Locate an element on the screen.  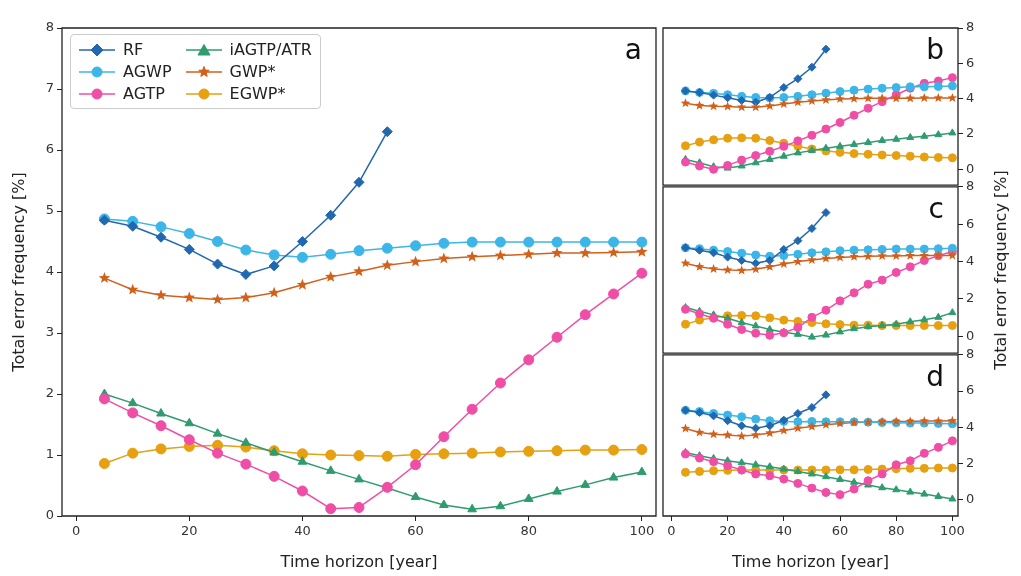
y-tick-label: 5 is located at coordinates (49, 210).